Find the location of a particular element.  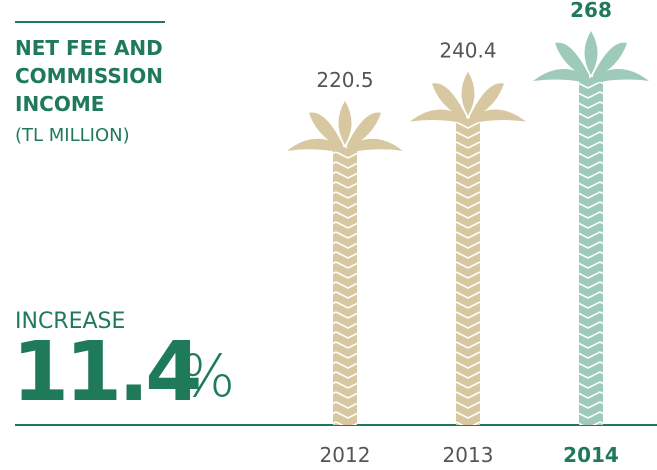

highlight-value: 11.4 is located at coordinates (105, 372).